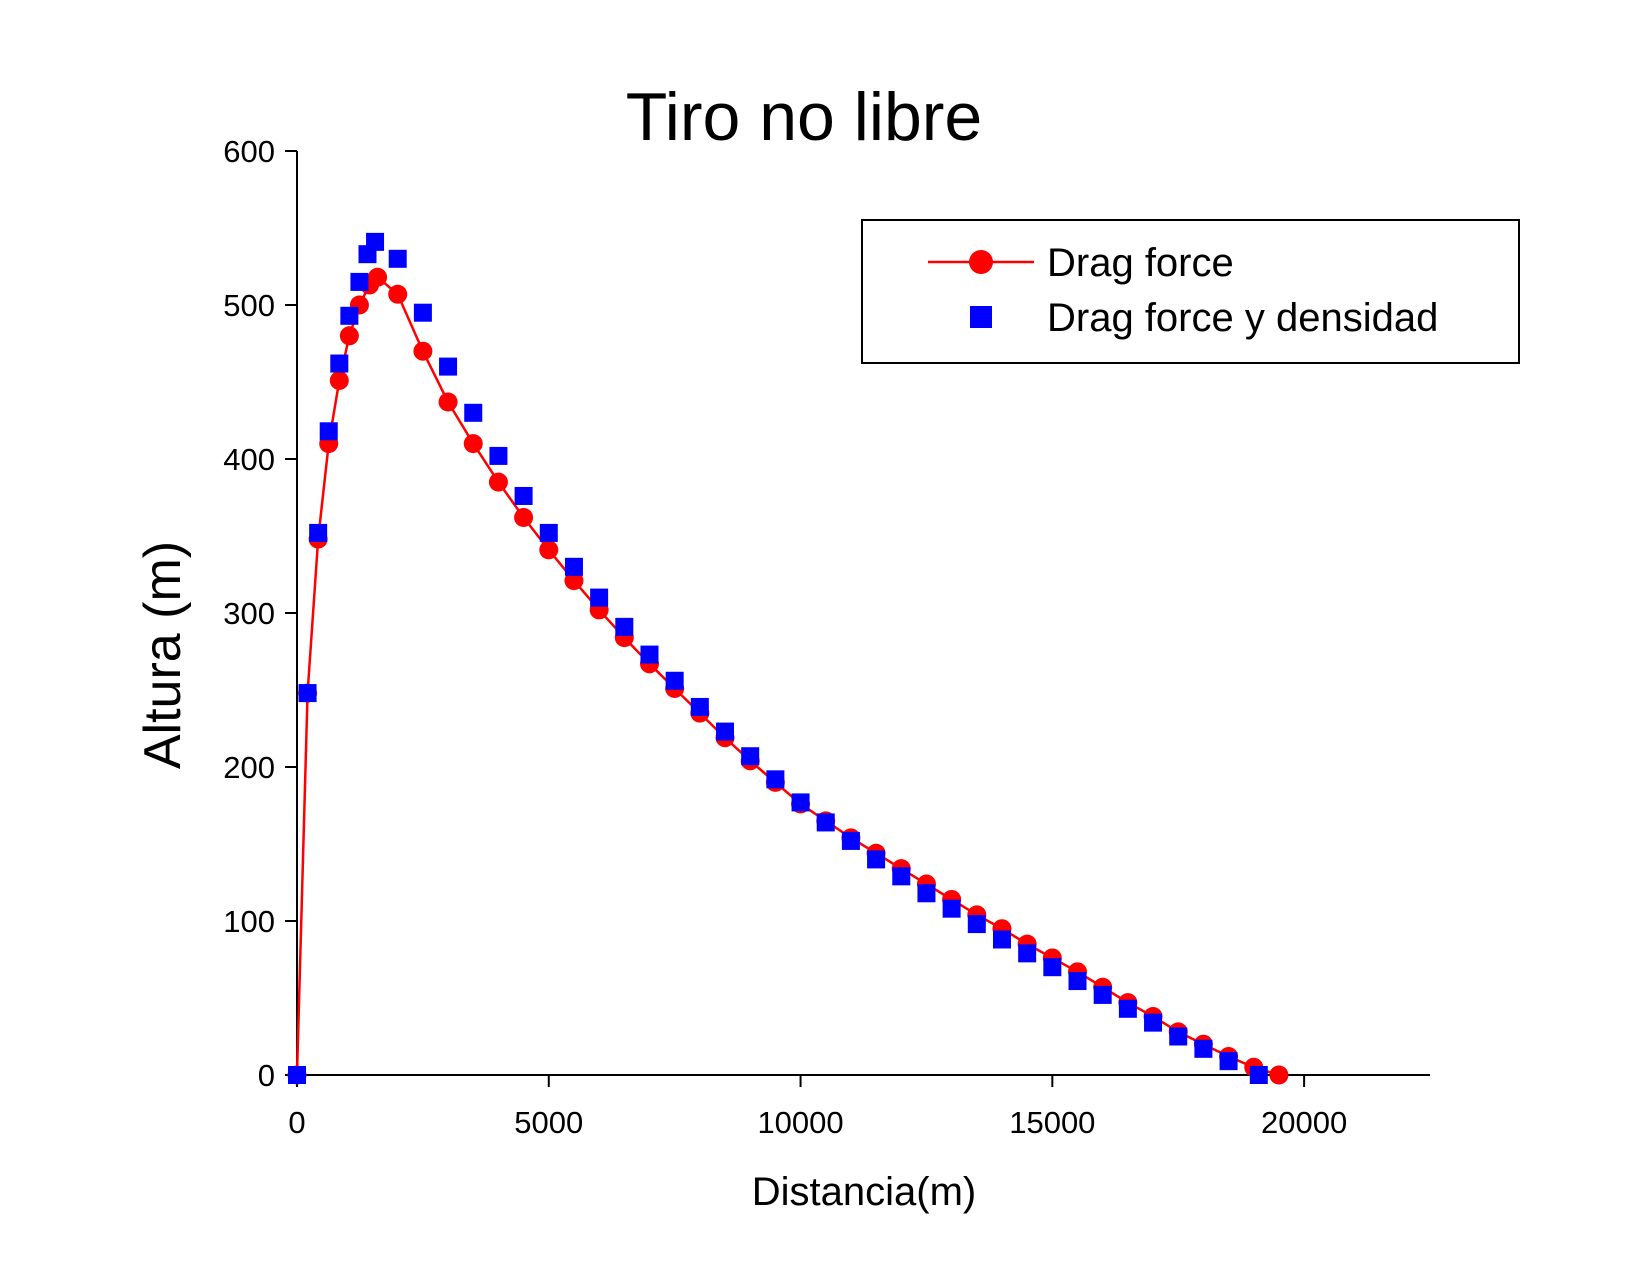  What do you see at coordinates (296, 1122) in the screenshot?
I see `x-tick-label: 0` at bounding box center [296, 1122].